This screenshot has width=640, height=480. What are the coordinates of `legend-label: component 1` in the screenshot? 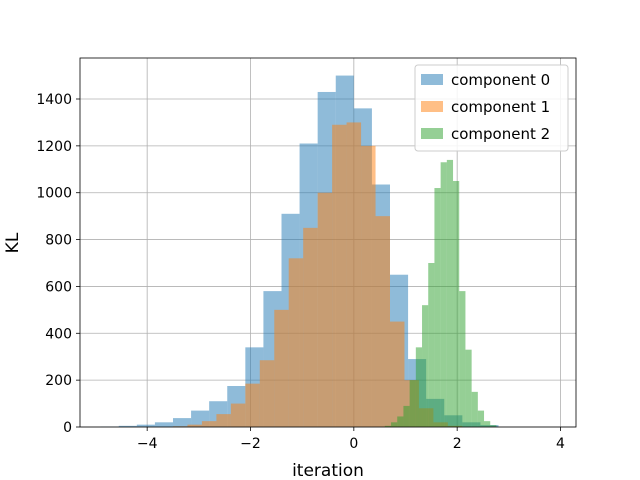 It's located at (500, 107).